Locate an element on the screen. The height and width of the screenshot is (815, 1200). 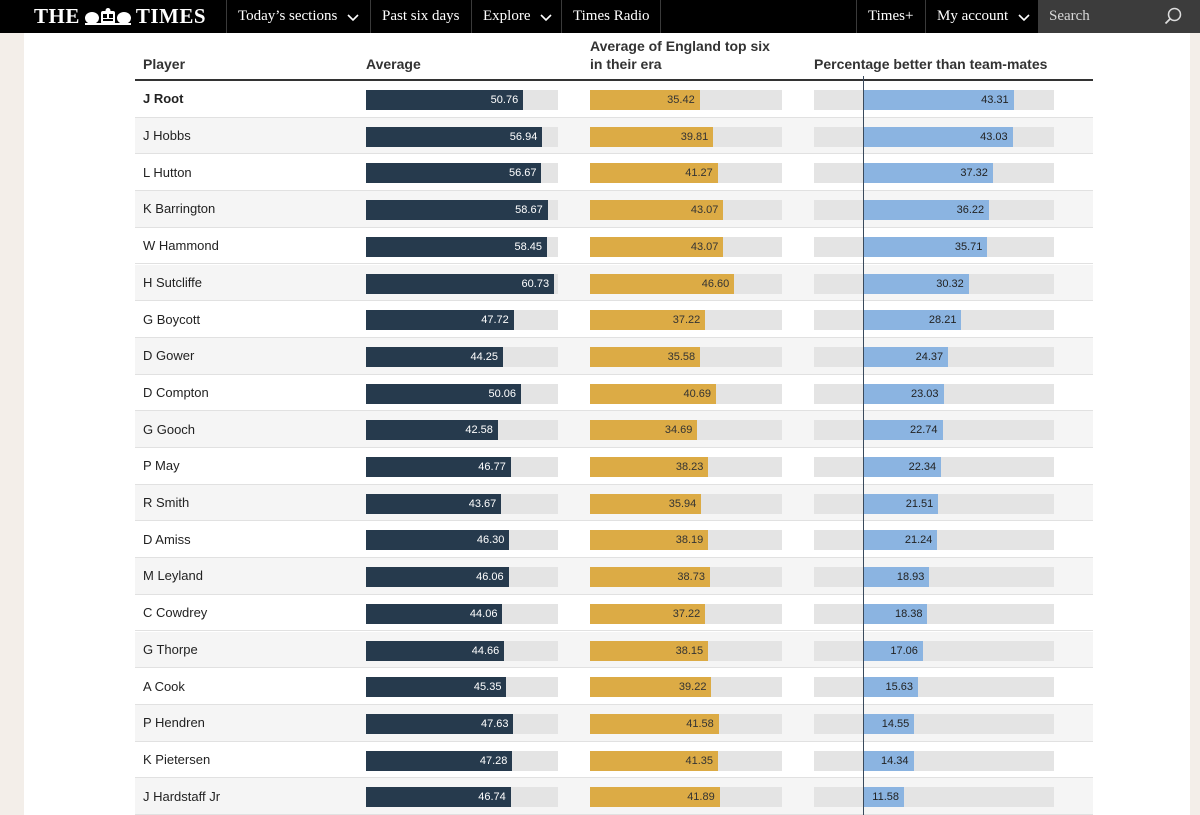
pct-bar-track: 15.63 is located at coordinates (934, 687).